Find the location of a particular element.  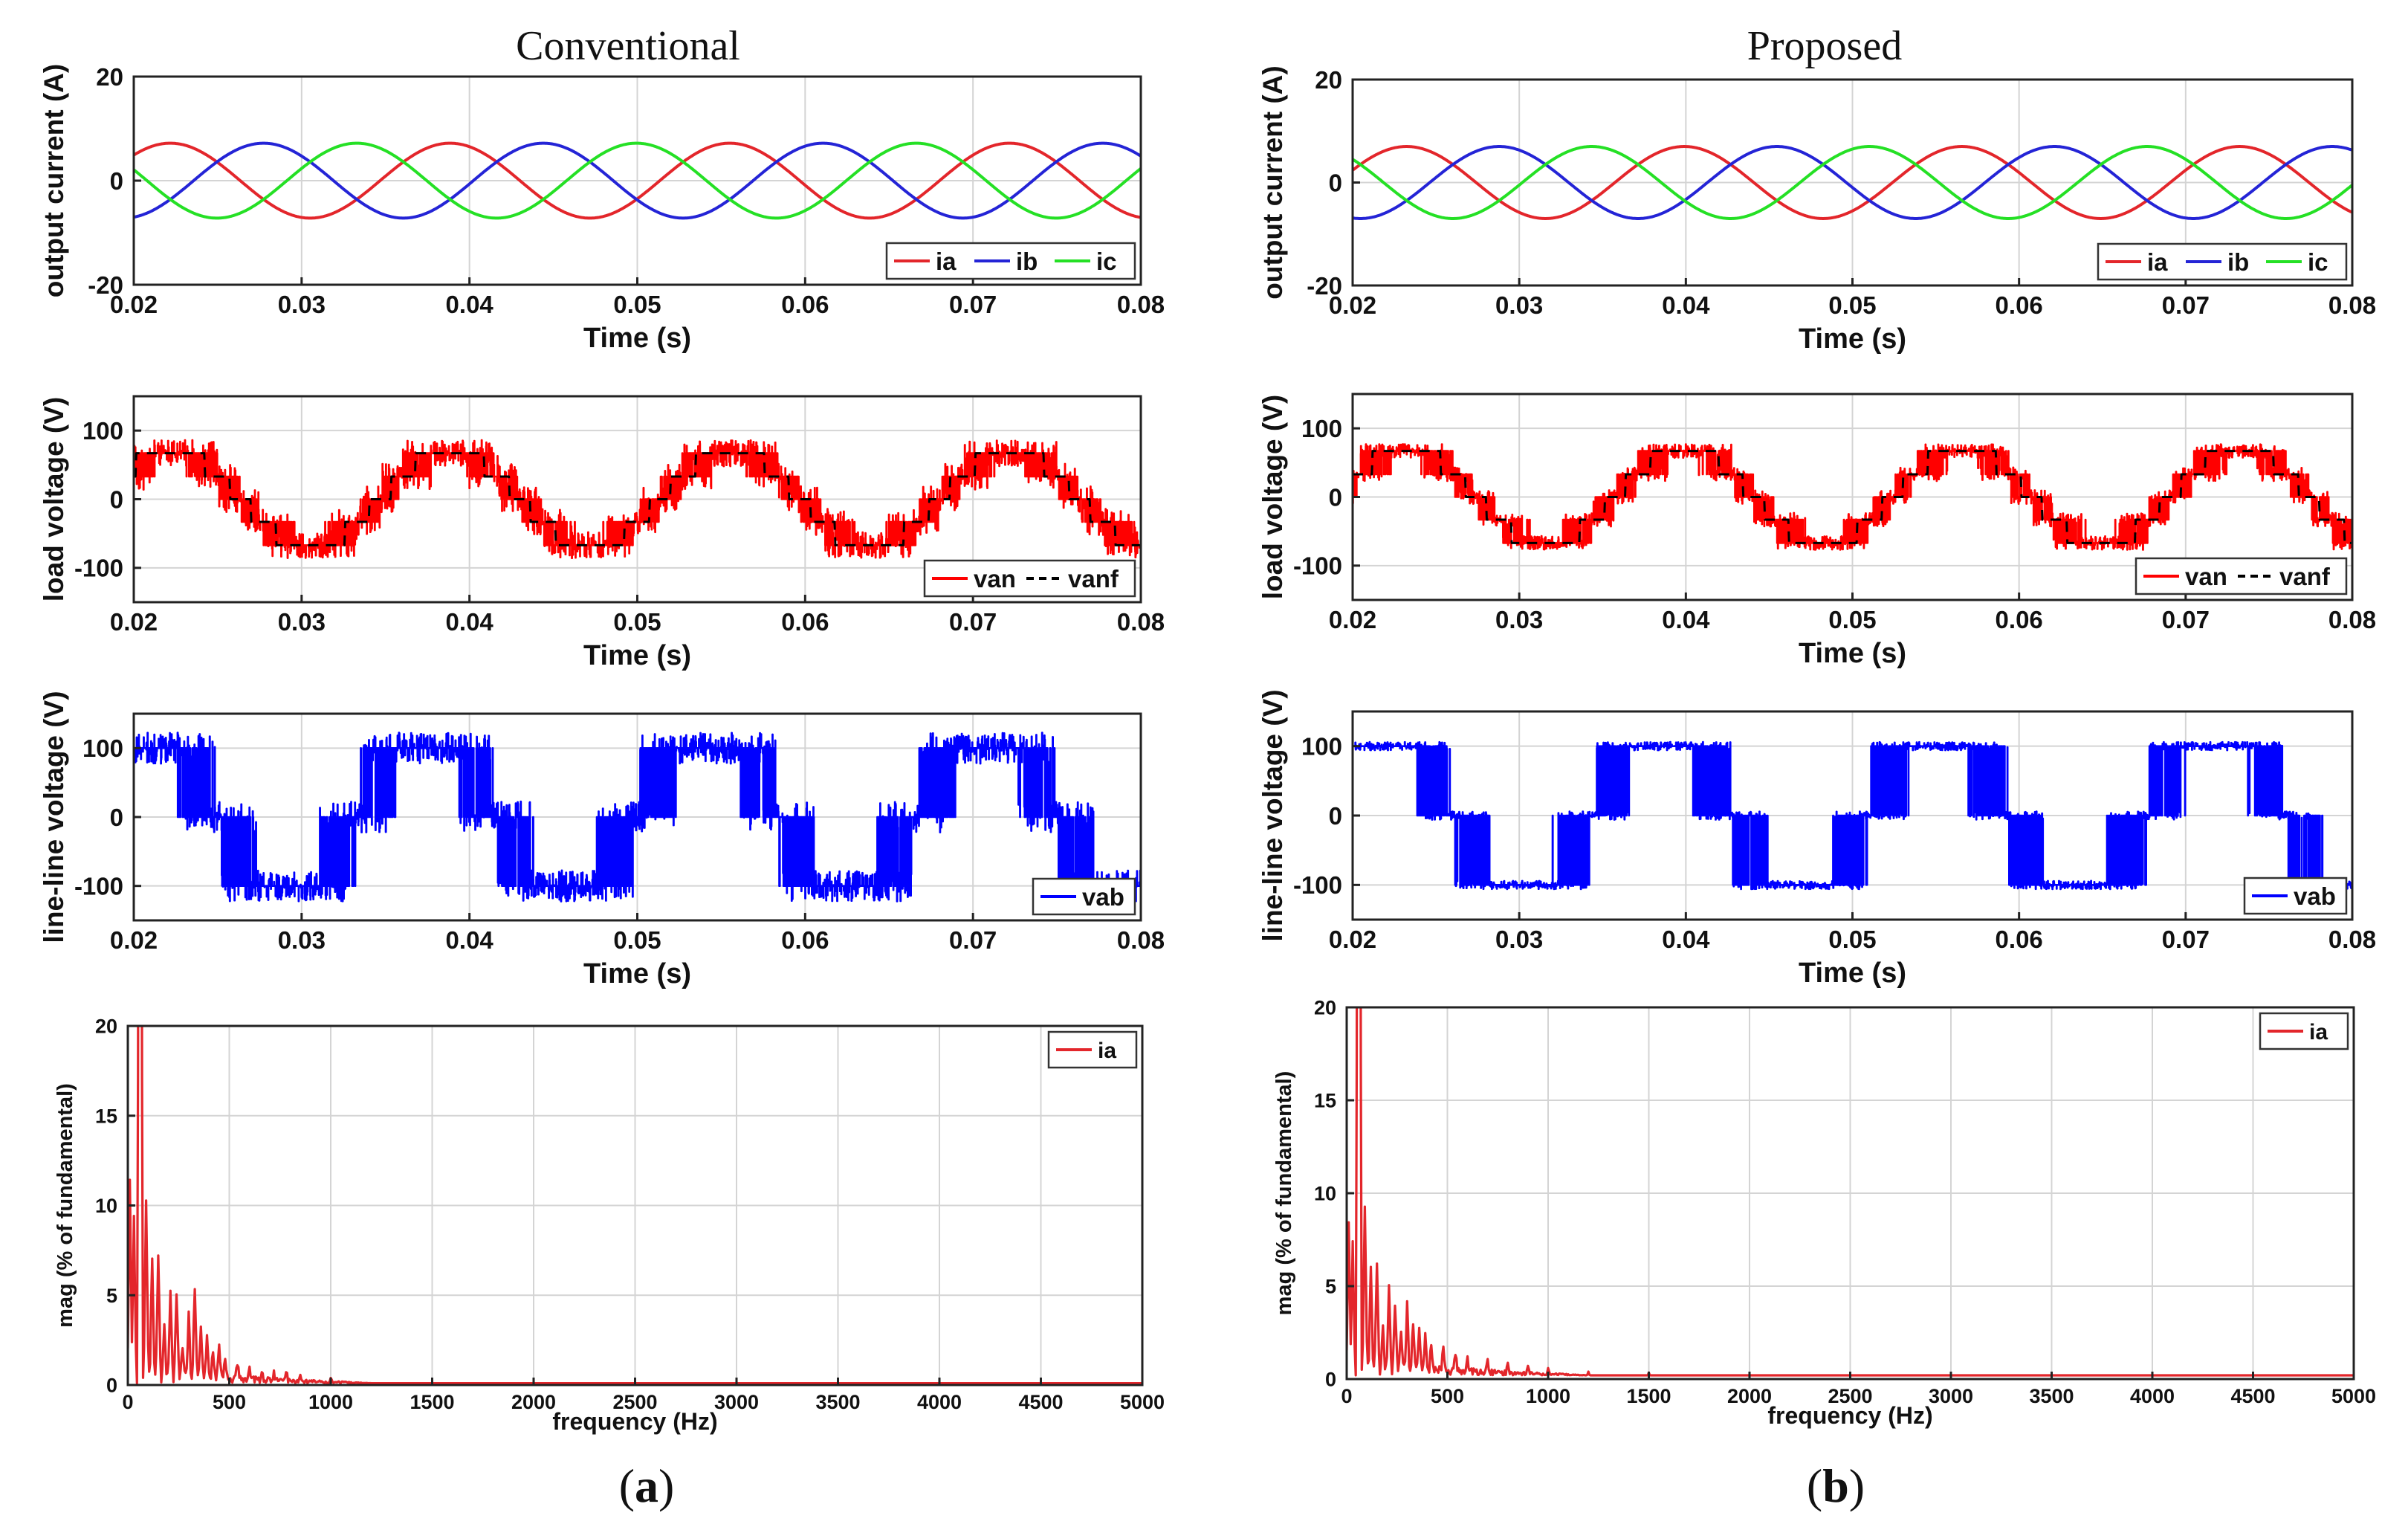

caption-b: (b) is located at coordinates (1836, 1485).